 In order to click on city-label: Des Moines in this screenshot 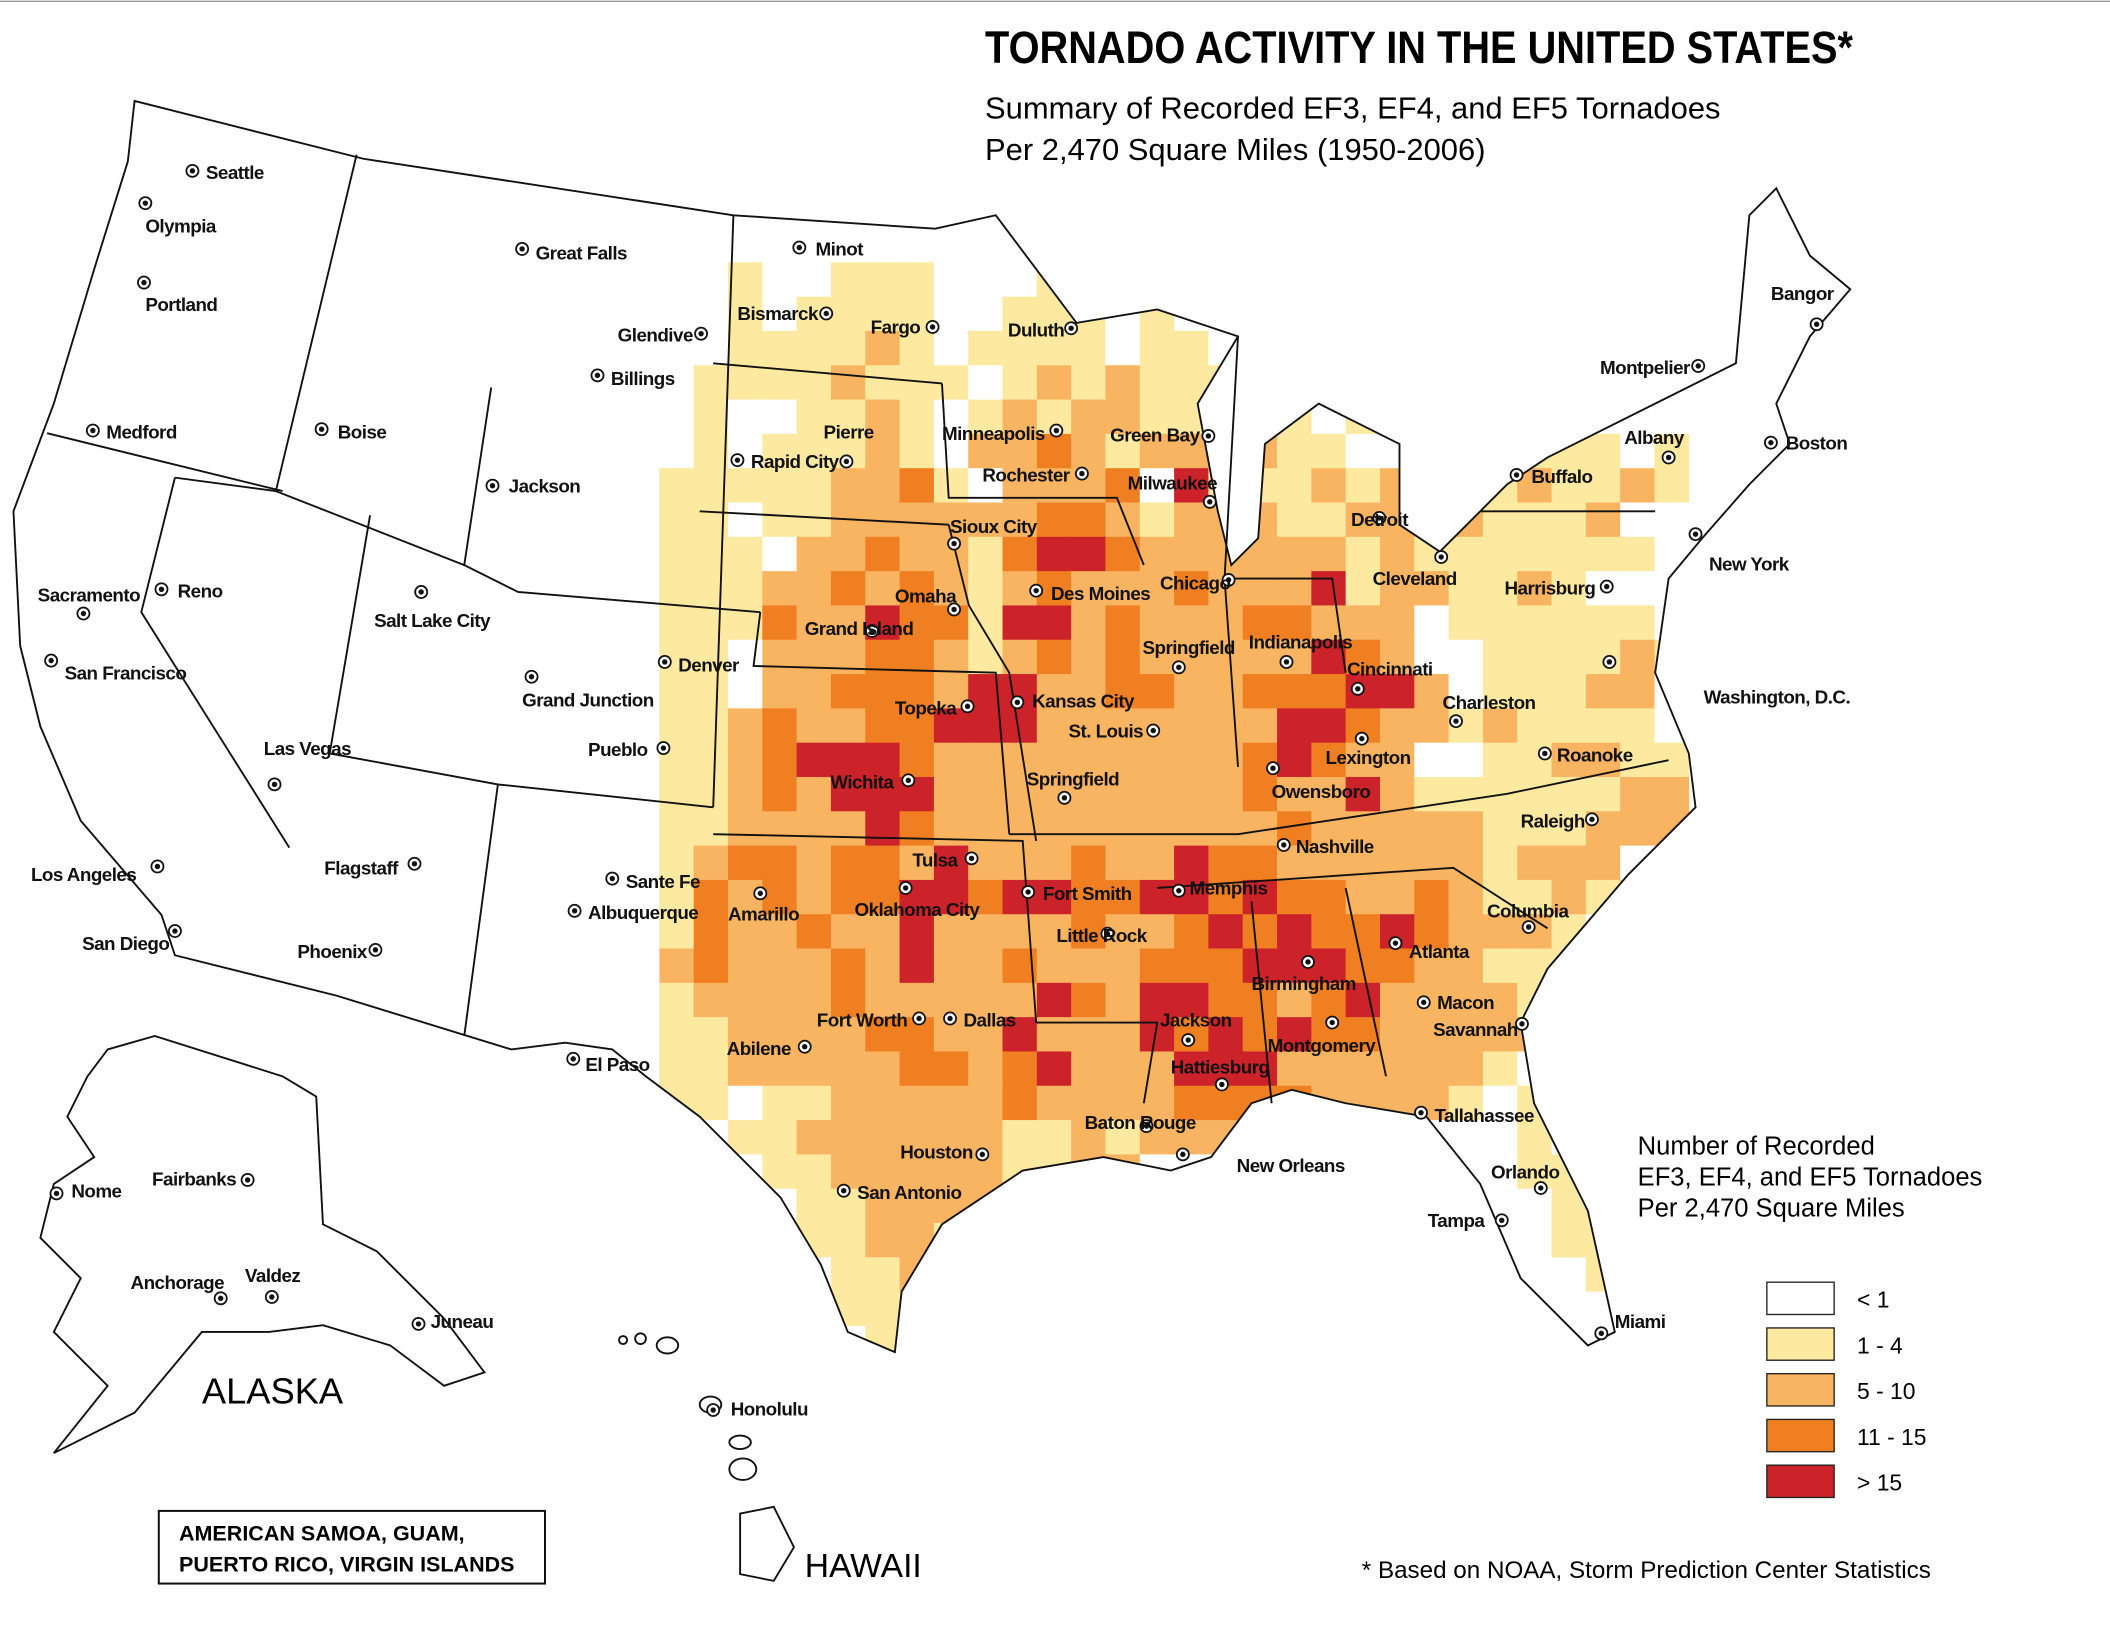, I will do `click(1100, 593)`.